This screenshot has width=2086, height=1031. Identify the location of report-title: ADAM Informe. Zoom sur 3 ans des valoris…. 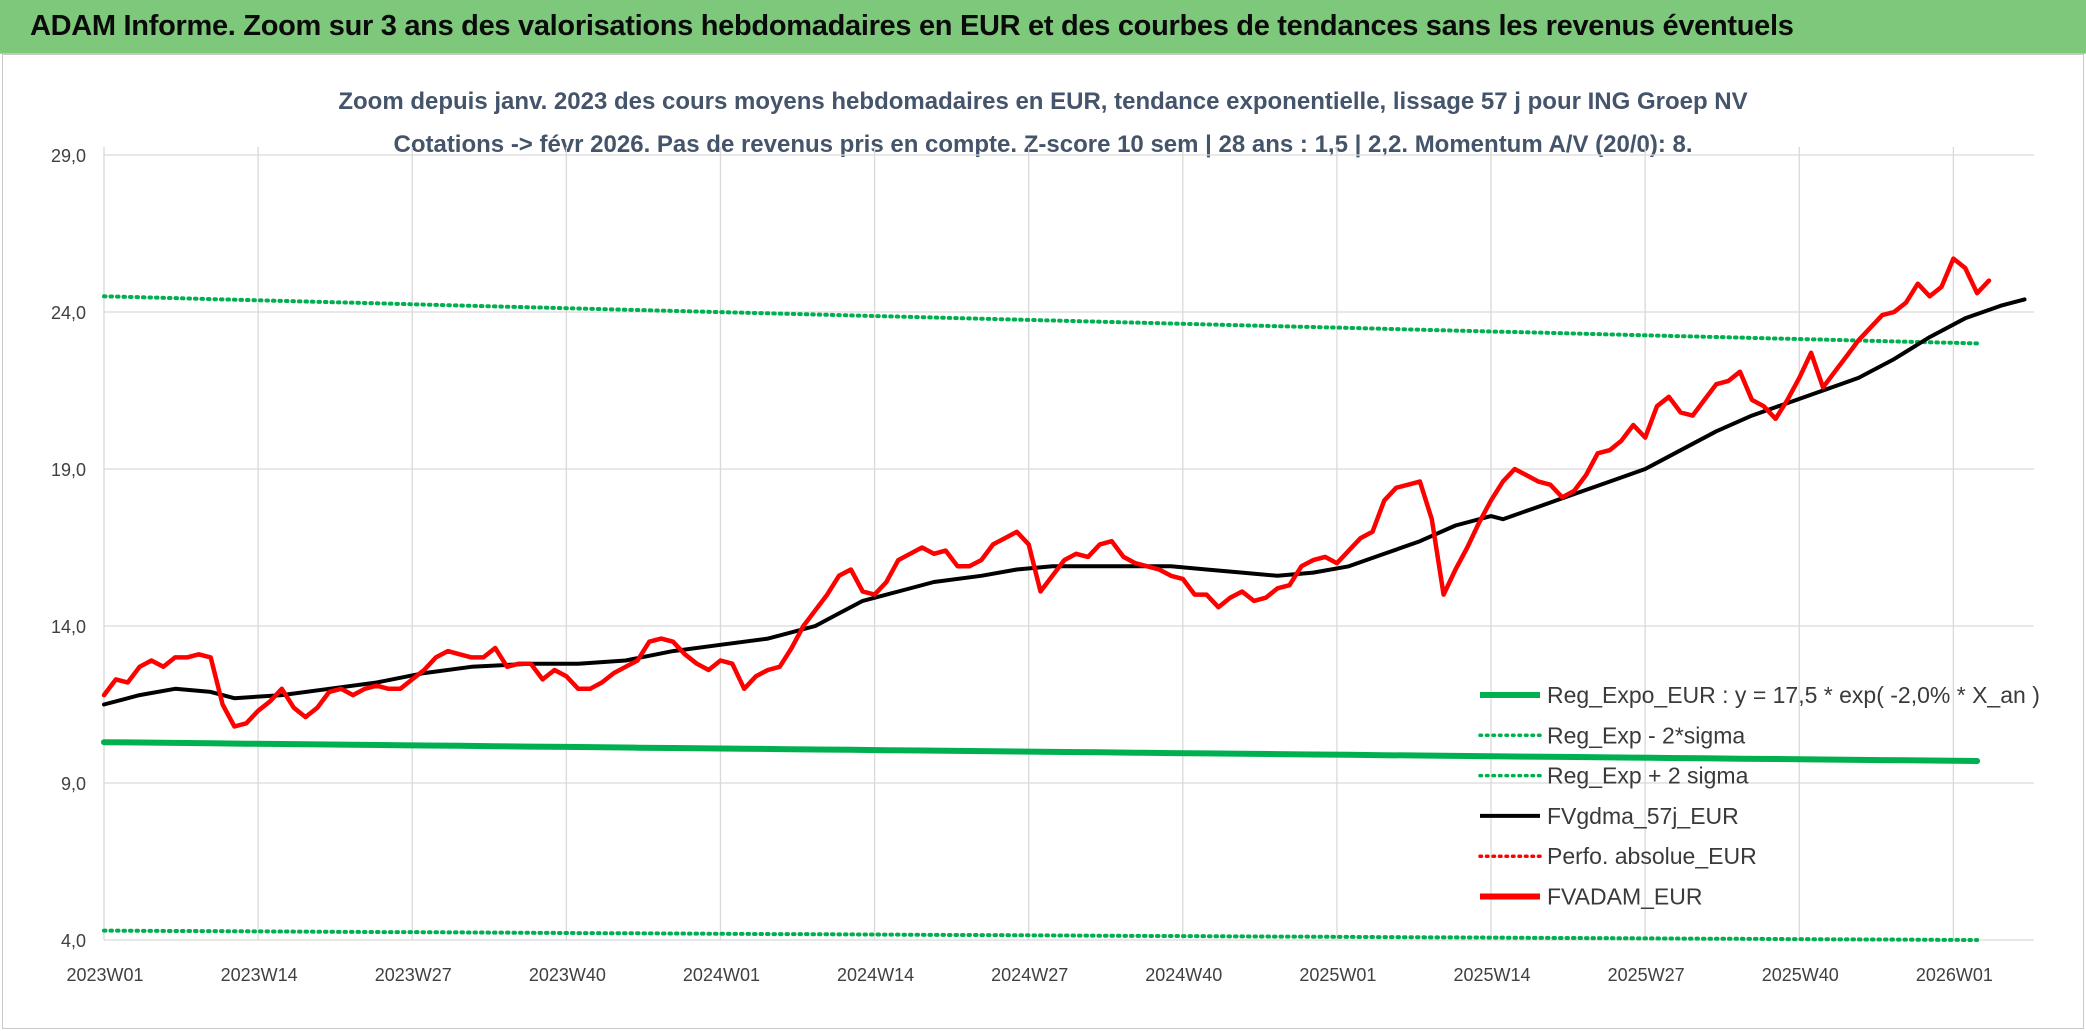
(912, 26).